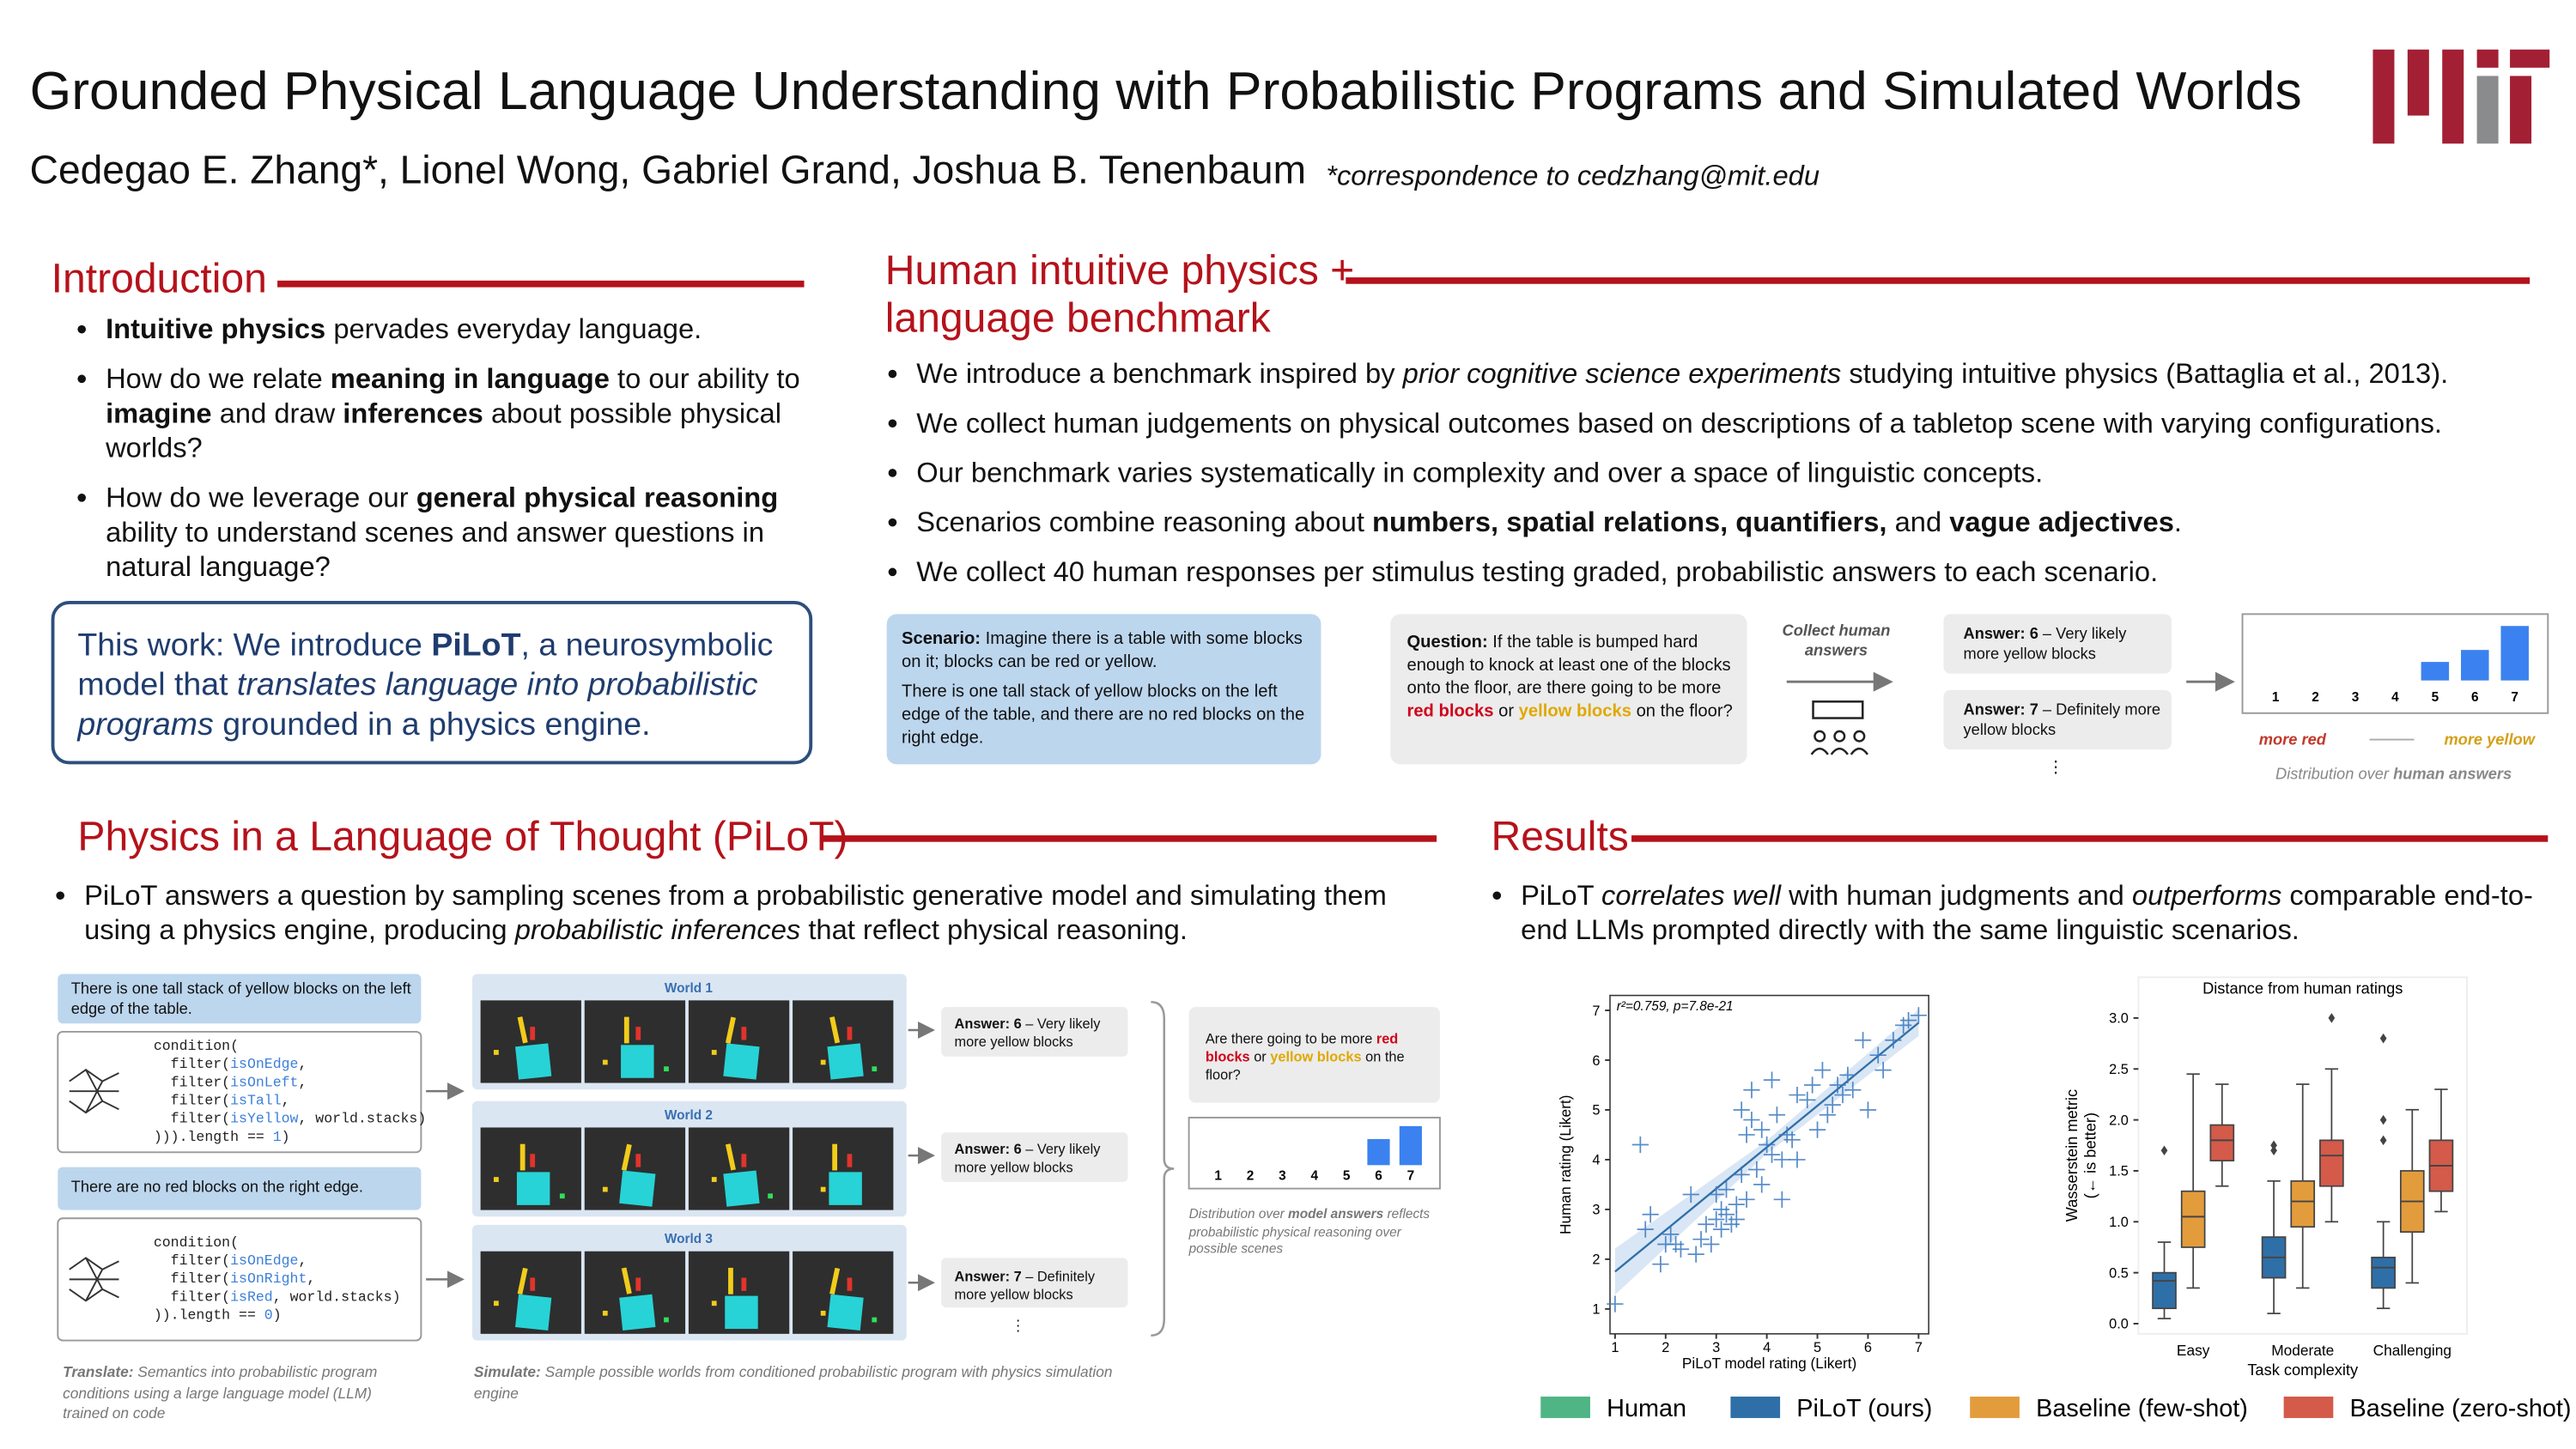 This screenshot has width=2576, height=1449. I want to click on text: How do we leverage our, so click(261, 498).